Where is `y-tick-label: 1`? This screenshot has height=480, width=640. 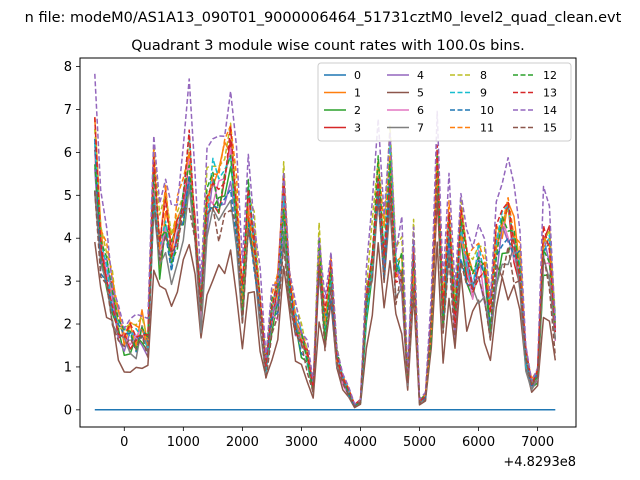
y-tick-label: 1 is located at coordinates (68, 367).